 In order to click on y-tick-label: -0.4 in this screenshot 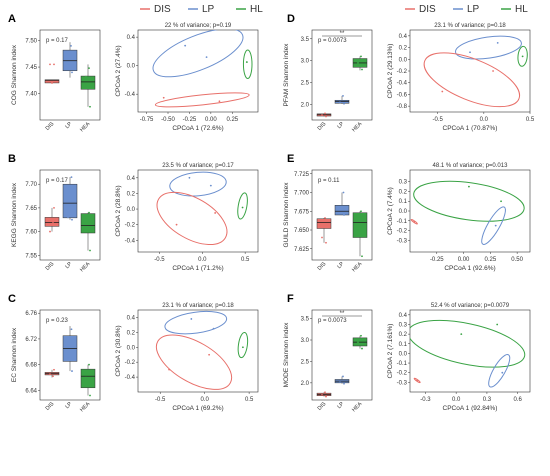, I will do `click(130, 241)`.